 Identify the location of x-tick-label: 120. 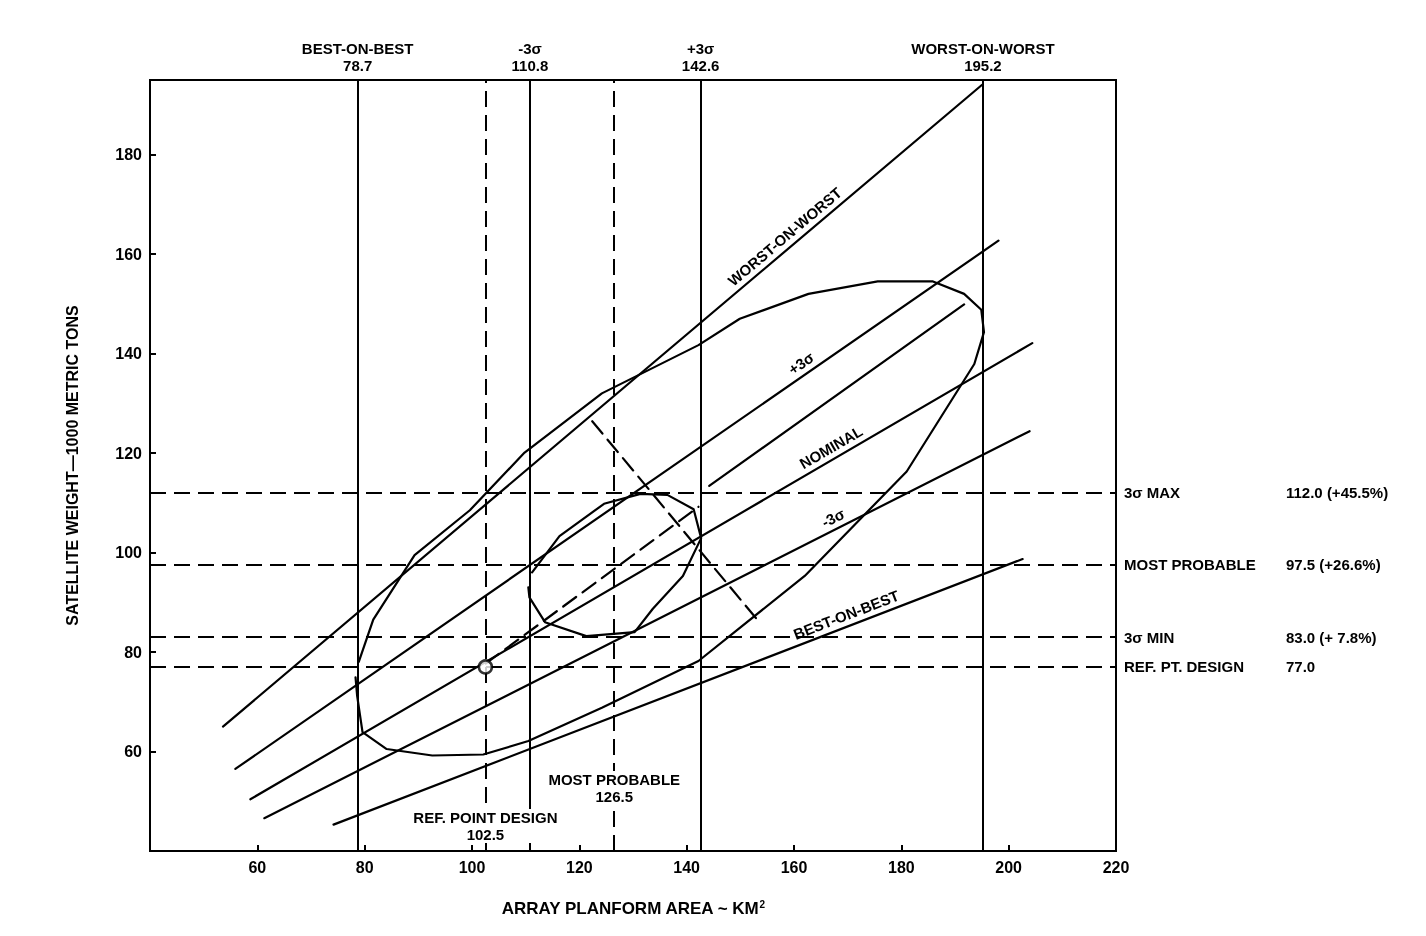
(579, 867).